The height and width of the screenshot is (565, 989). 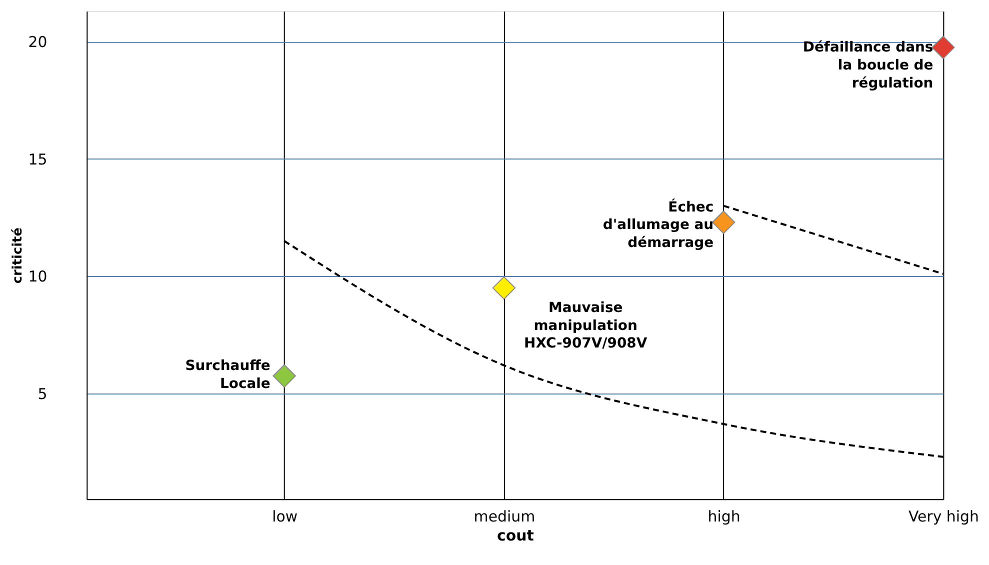 What do you see at coordinates (18, 255) in the screenshot?
I see `y-axis-title: criticité` at bounding box center [18, 255].